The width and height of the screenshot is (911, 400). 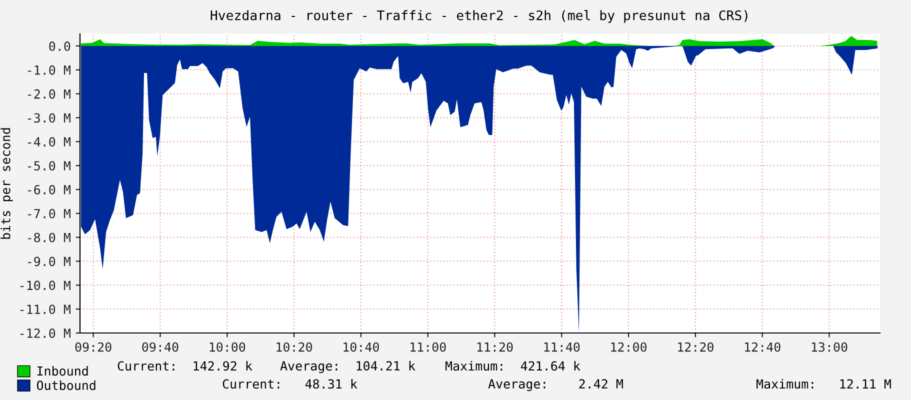 I want to click on legend-label: Inbound, so click(x=62, y=371).